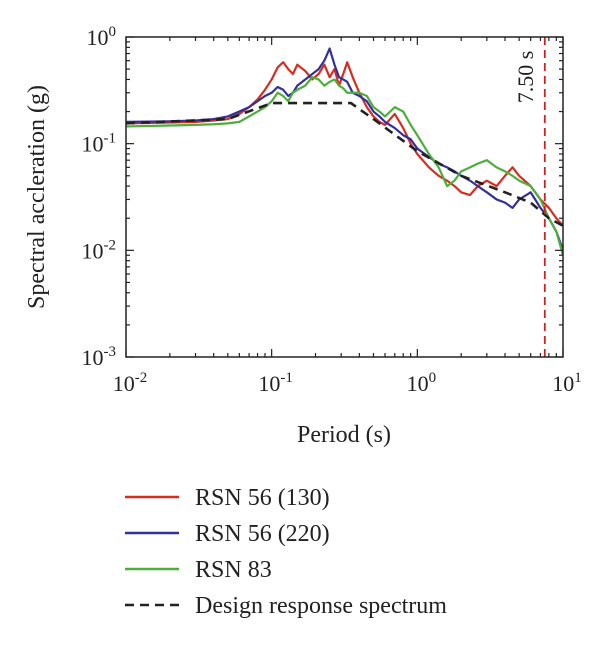 The height and width of the screenshot is (647, 600). I want to click on legend-label-2: RSN 56 (220), so click(262, 534).